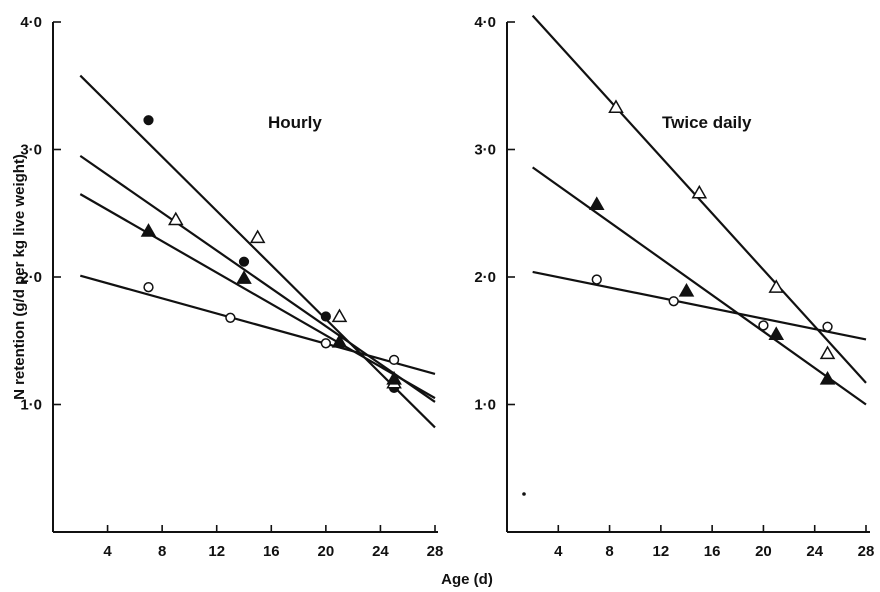  What do you see at coordinates (295, 122) in the screenshot?
I see `panel-title: Hourly` at bounding box center [295, 122].